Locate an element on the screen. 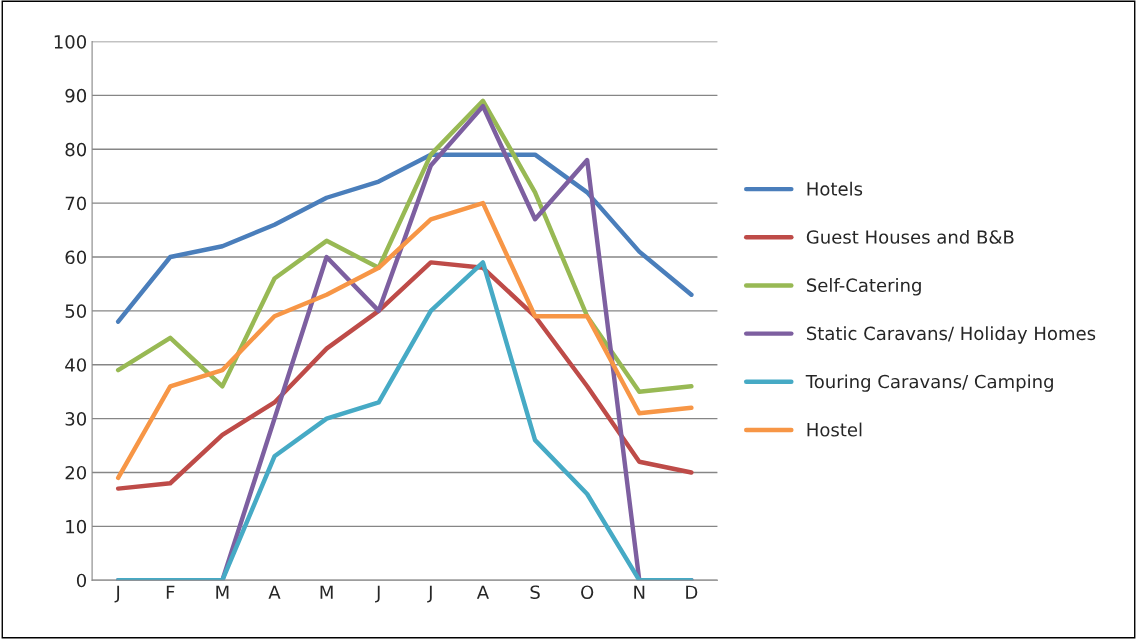 The height and width of the screenshot is (639, 1137). y-tick-label: 20 is located at coordinates (76, 472).